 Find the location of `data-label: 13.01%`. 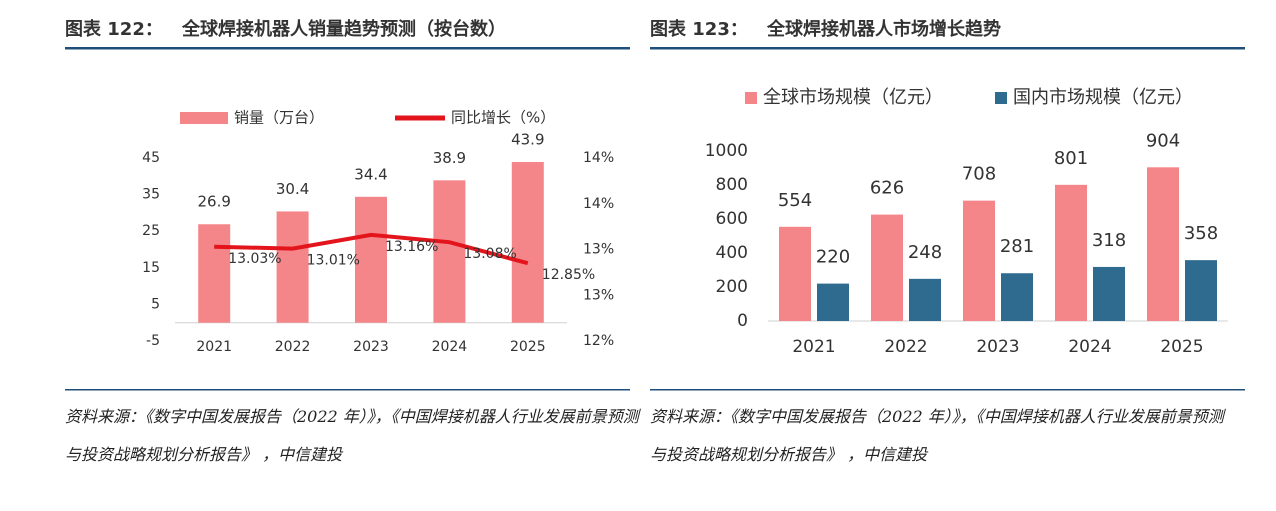

data-label: 13.01% is located at coordinates (333, 261).